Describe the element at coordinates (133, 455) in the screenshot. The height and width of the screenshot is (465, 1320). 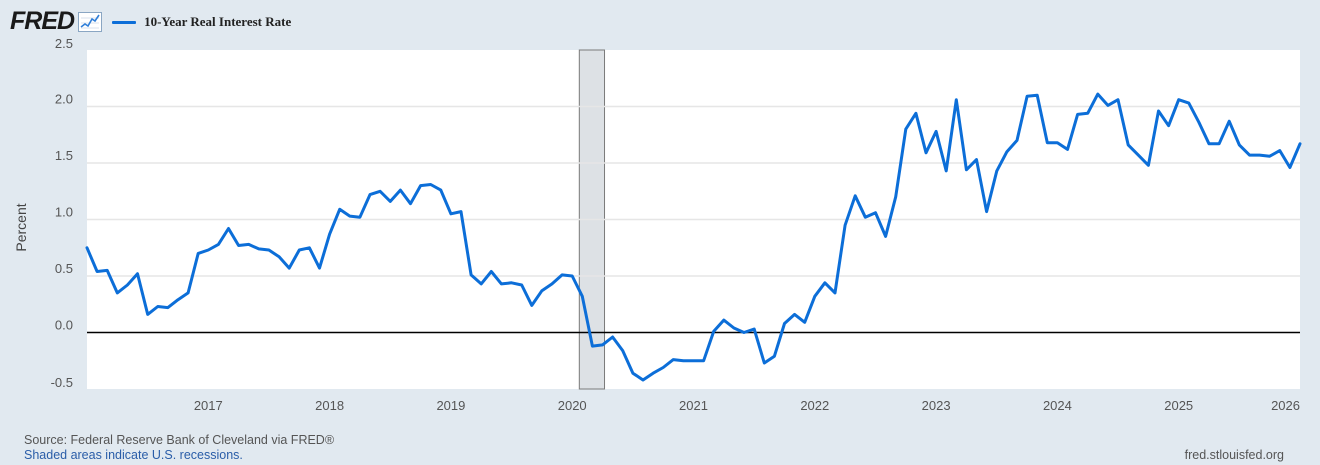
I see `recession-note: Shaded areas indicate U.S. recessions.` at that location.